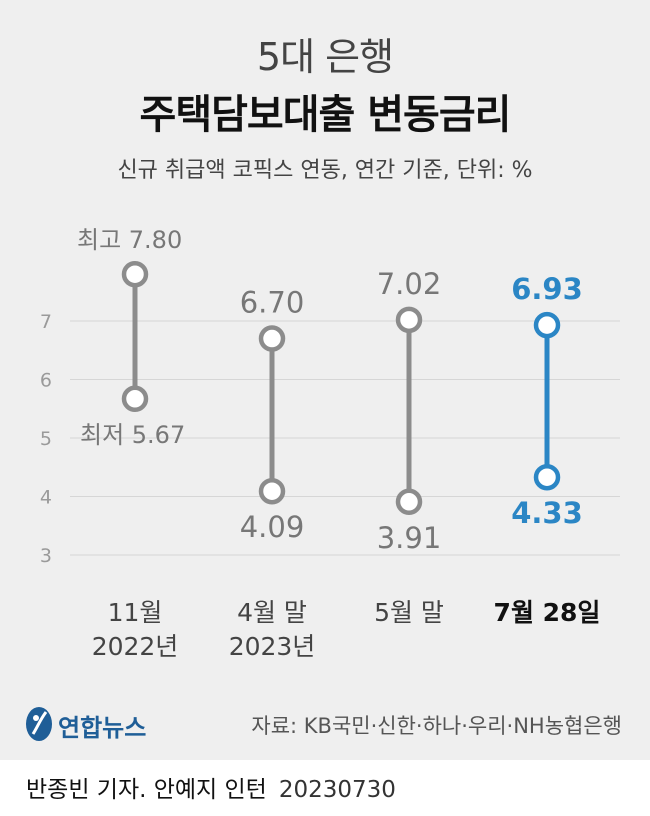  Describe the element at coordinates (325, 170) in the screenshot. I see `unit-note: 신규 취급액 코픽스 연동, 연간 기준, 단위: %` at that location.